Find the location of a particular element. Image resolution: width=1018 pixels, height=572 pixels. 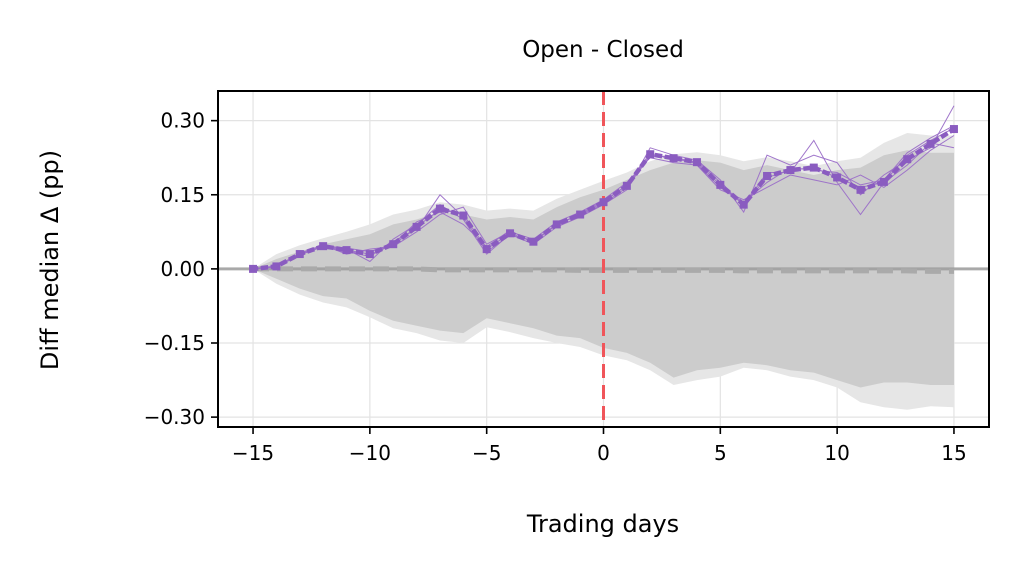

y-tick-label: −0.30 is located at coordinates (174, 417).